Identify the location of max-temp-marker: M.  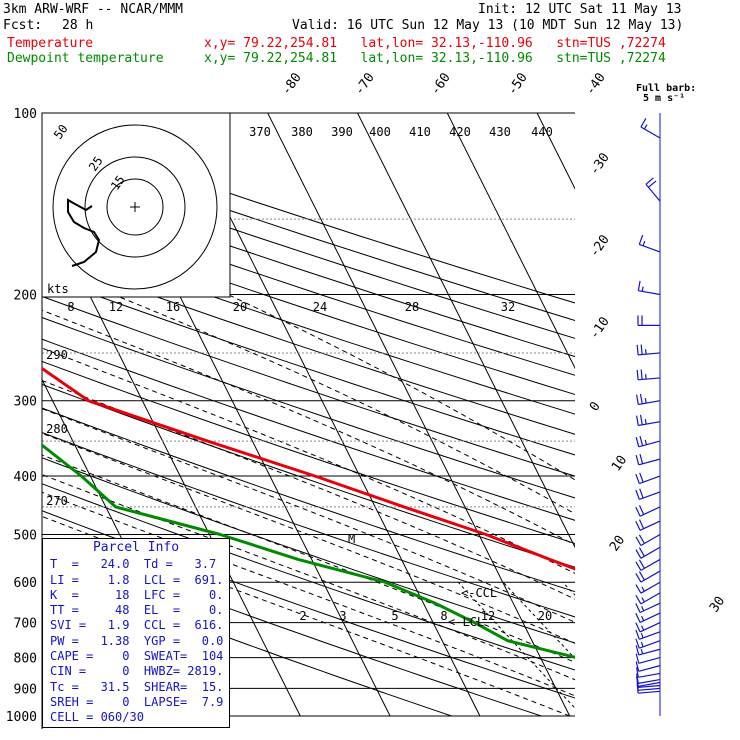
(351, 539).